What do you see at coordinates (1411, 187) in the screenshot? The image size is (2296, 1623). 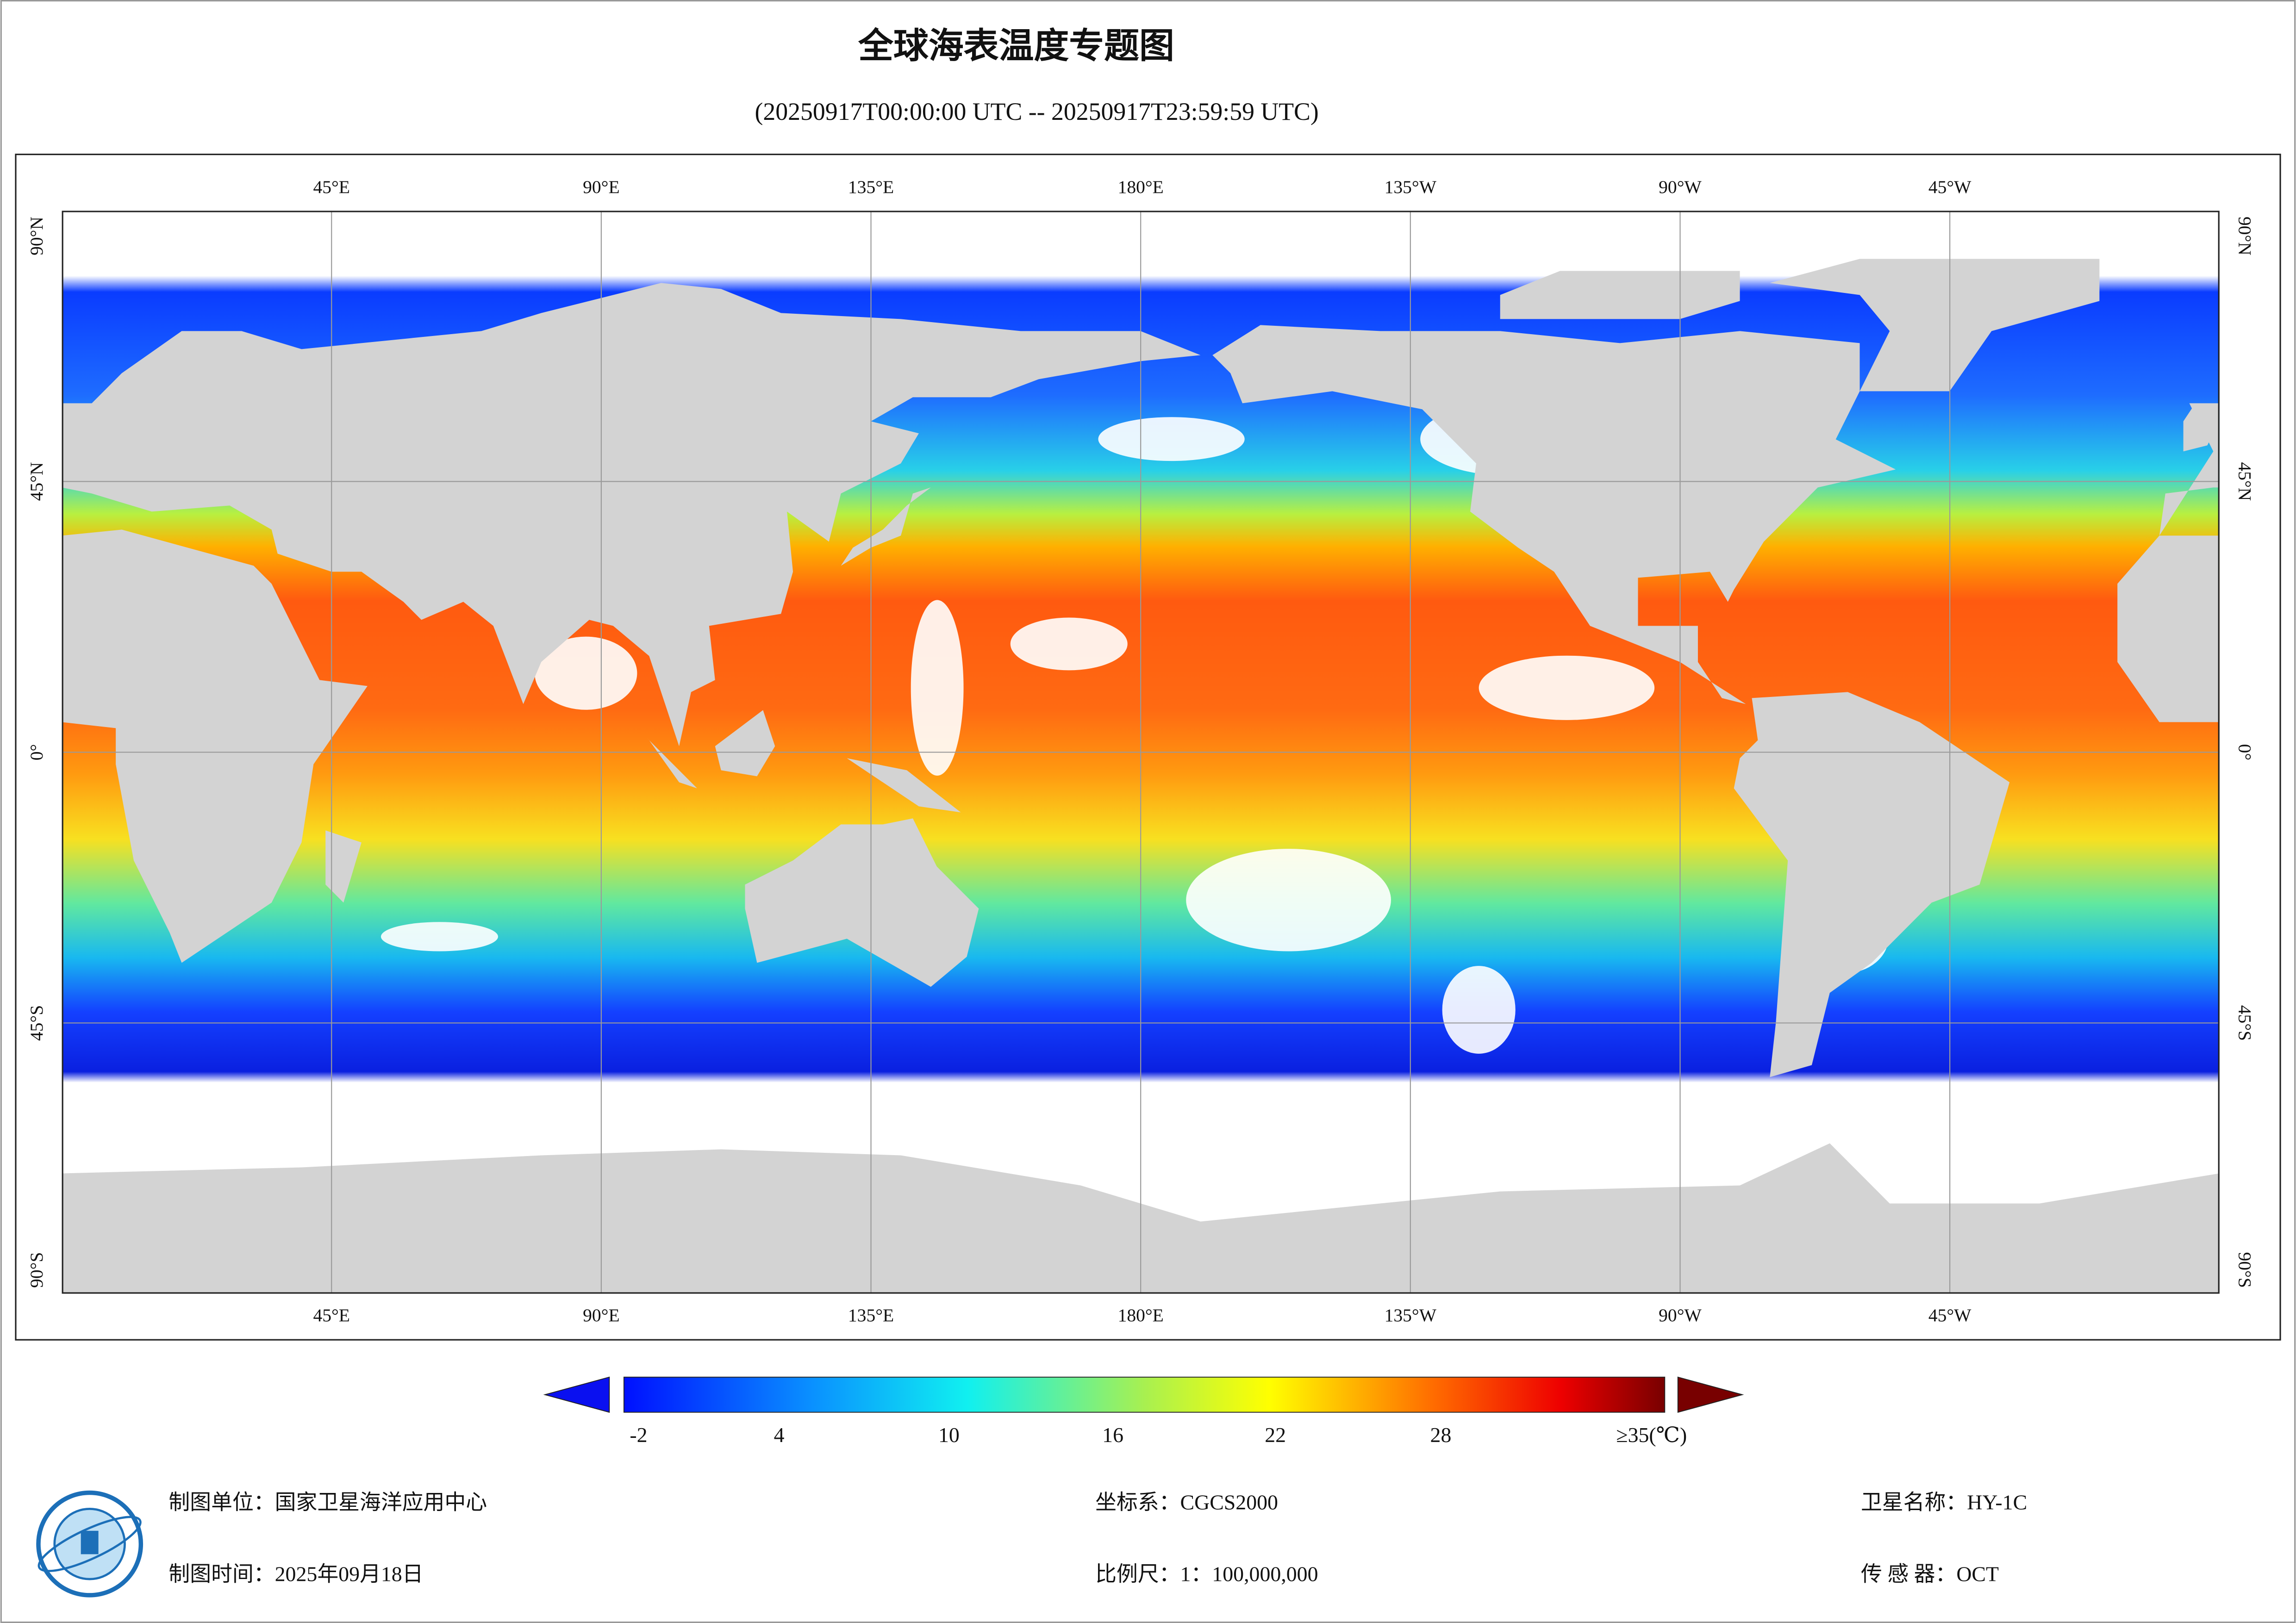 I see `lon-label-top: 135°W` at bounding box center [1411, 187].